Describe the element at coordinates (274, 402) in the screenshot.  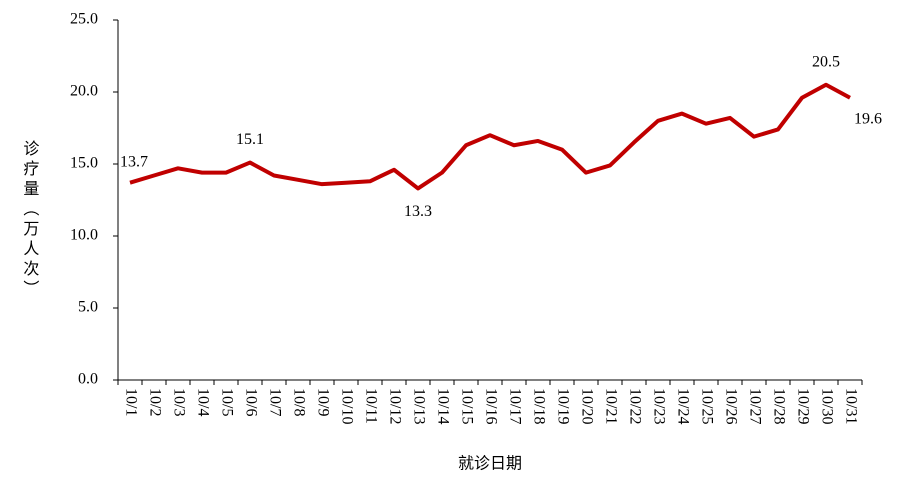
I see `x-tick-label: 10/7` at that location.